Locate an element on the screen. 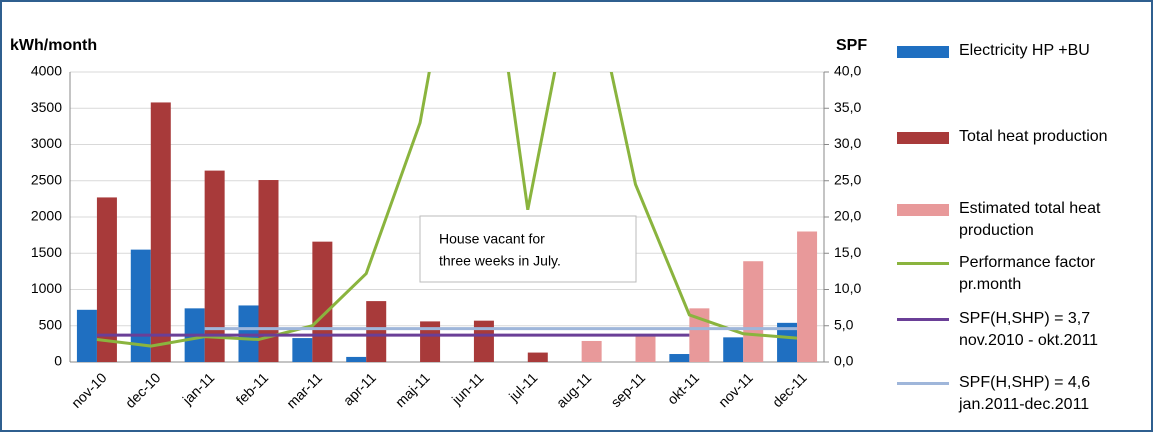 The width and height of the screenshot is (1153, 432). x-tick-label: nov-10 is located at coordinates (89, 390).